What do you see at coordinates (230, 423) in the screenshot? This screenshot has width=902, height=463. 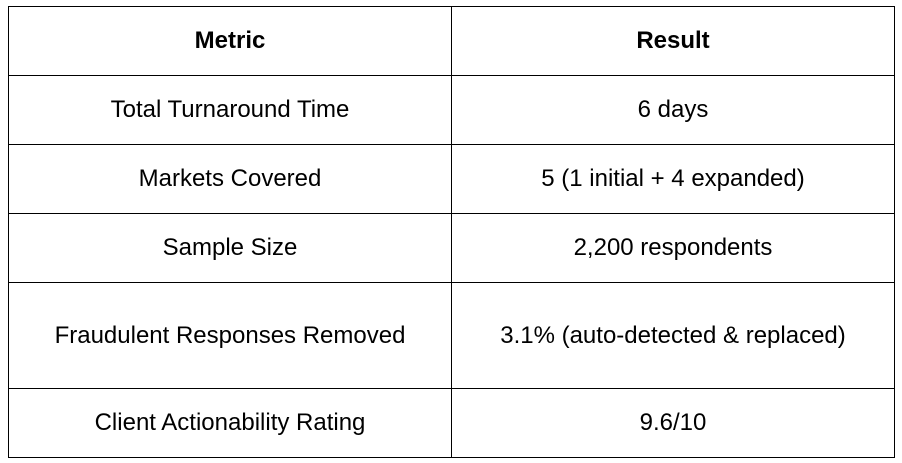 I see `metric-cell: Client Actionability Rating` at bounding box center [230, 423].